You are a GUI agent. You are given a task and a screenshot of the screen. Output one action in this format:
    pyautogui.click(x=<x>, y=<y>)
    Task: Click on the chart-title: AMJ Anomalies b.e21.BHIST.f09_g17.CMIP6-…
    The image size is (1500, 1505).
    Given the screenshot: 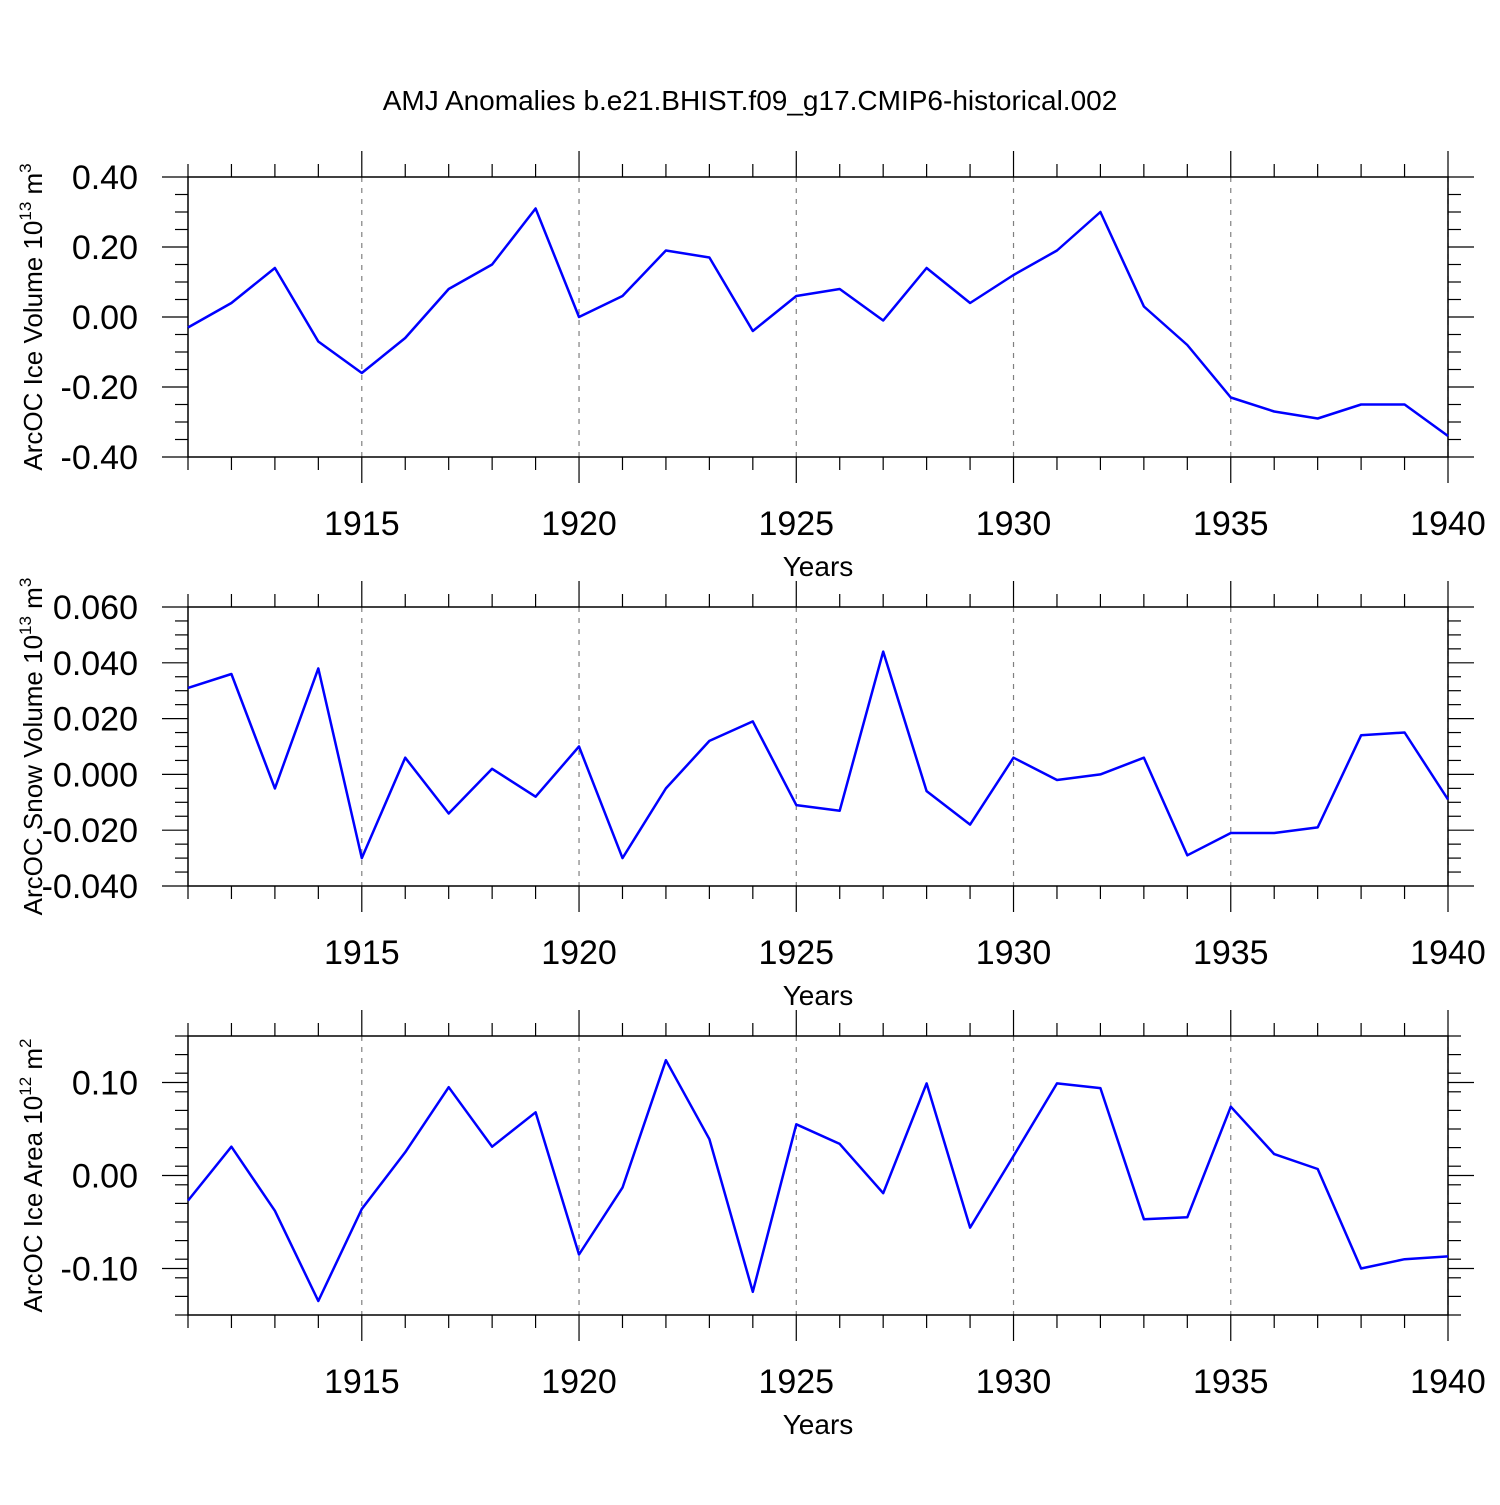 What is the action you would take?
    pyautogui.click(x=750, y=100)
    